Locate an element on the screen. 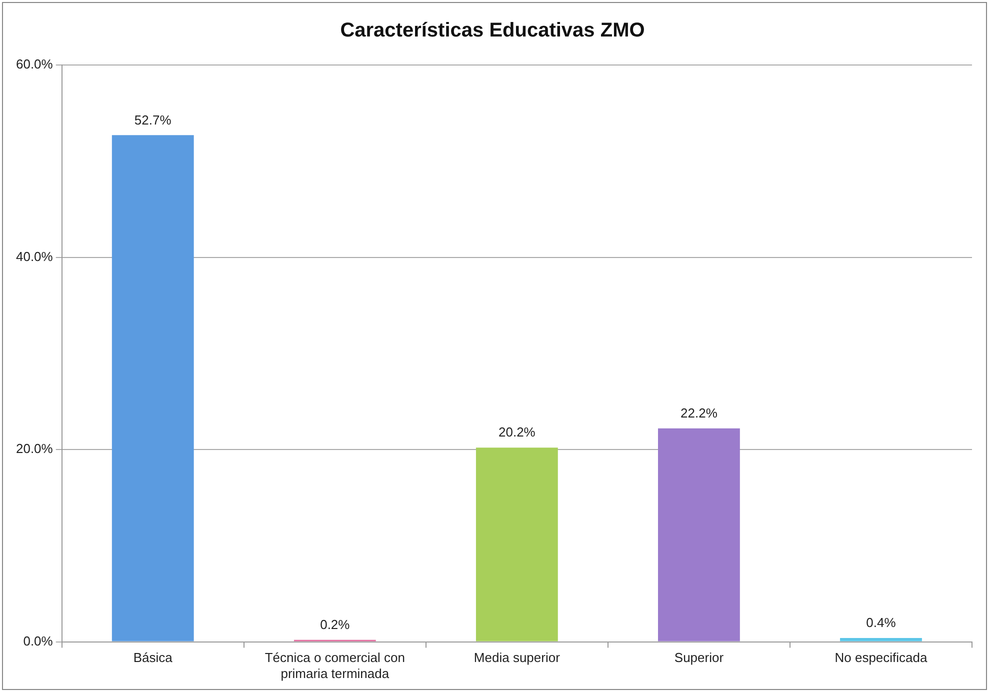 The width and height of the screenshot is (989, 692). y-tick-label: 0.0% is located at coordinates (38, 640).